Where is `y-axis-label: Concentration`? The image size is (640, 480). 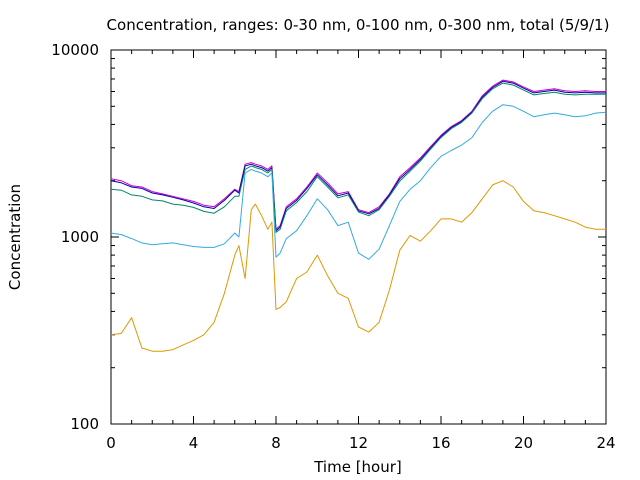 y-axis-label: Concentration is located at coordinates (15, 237).